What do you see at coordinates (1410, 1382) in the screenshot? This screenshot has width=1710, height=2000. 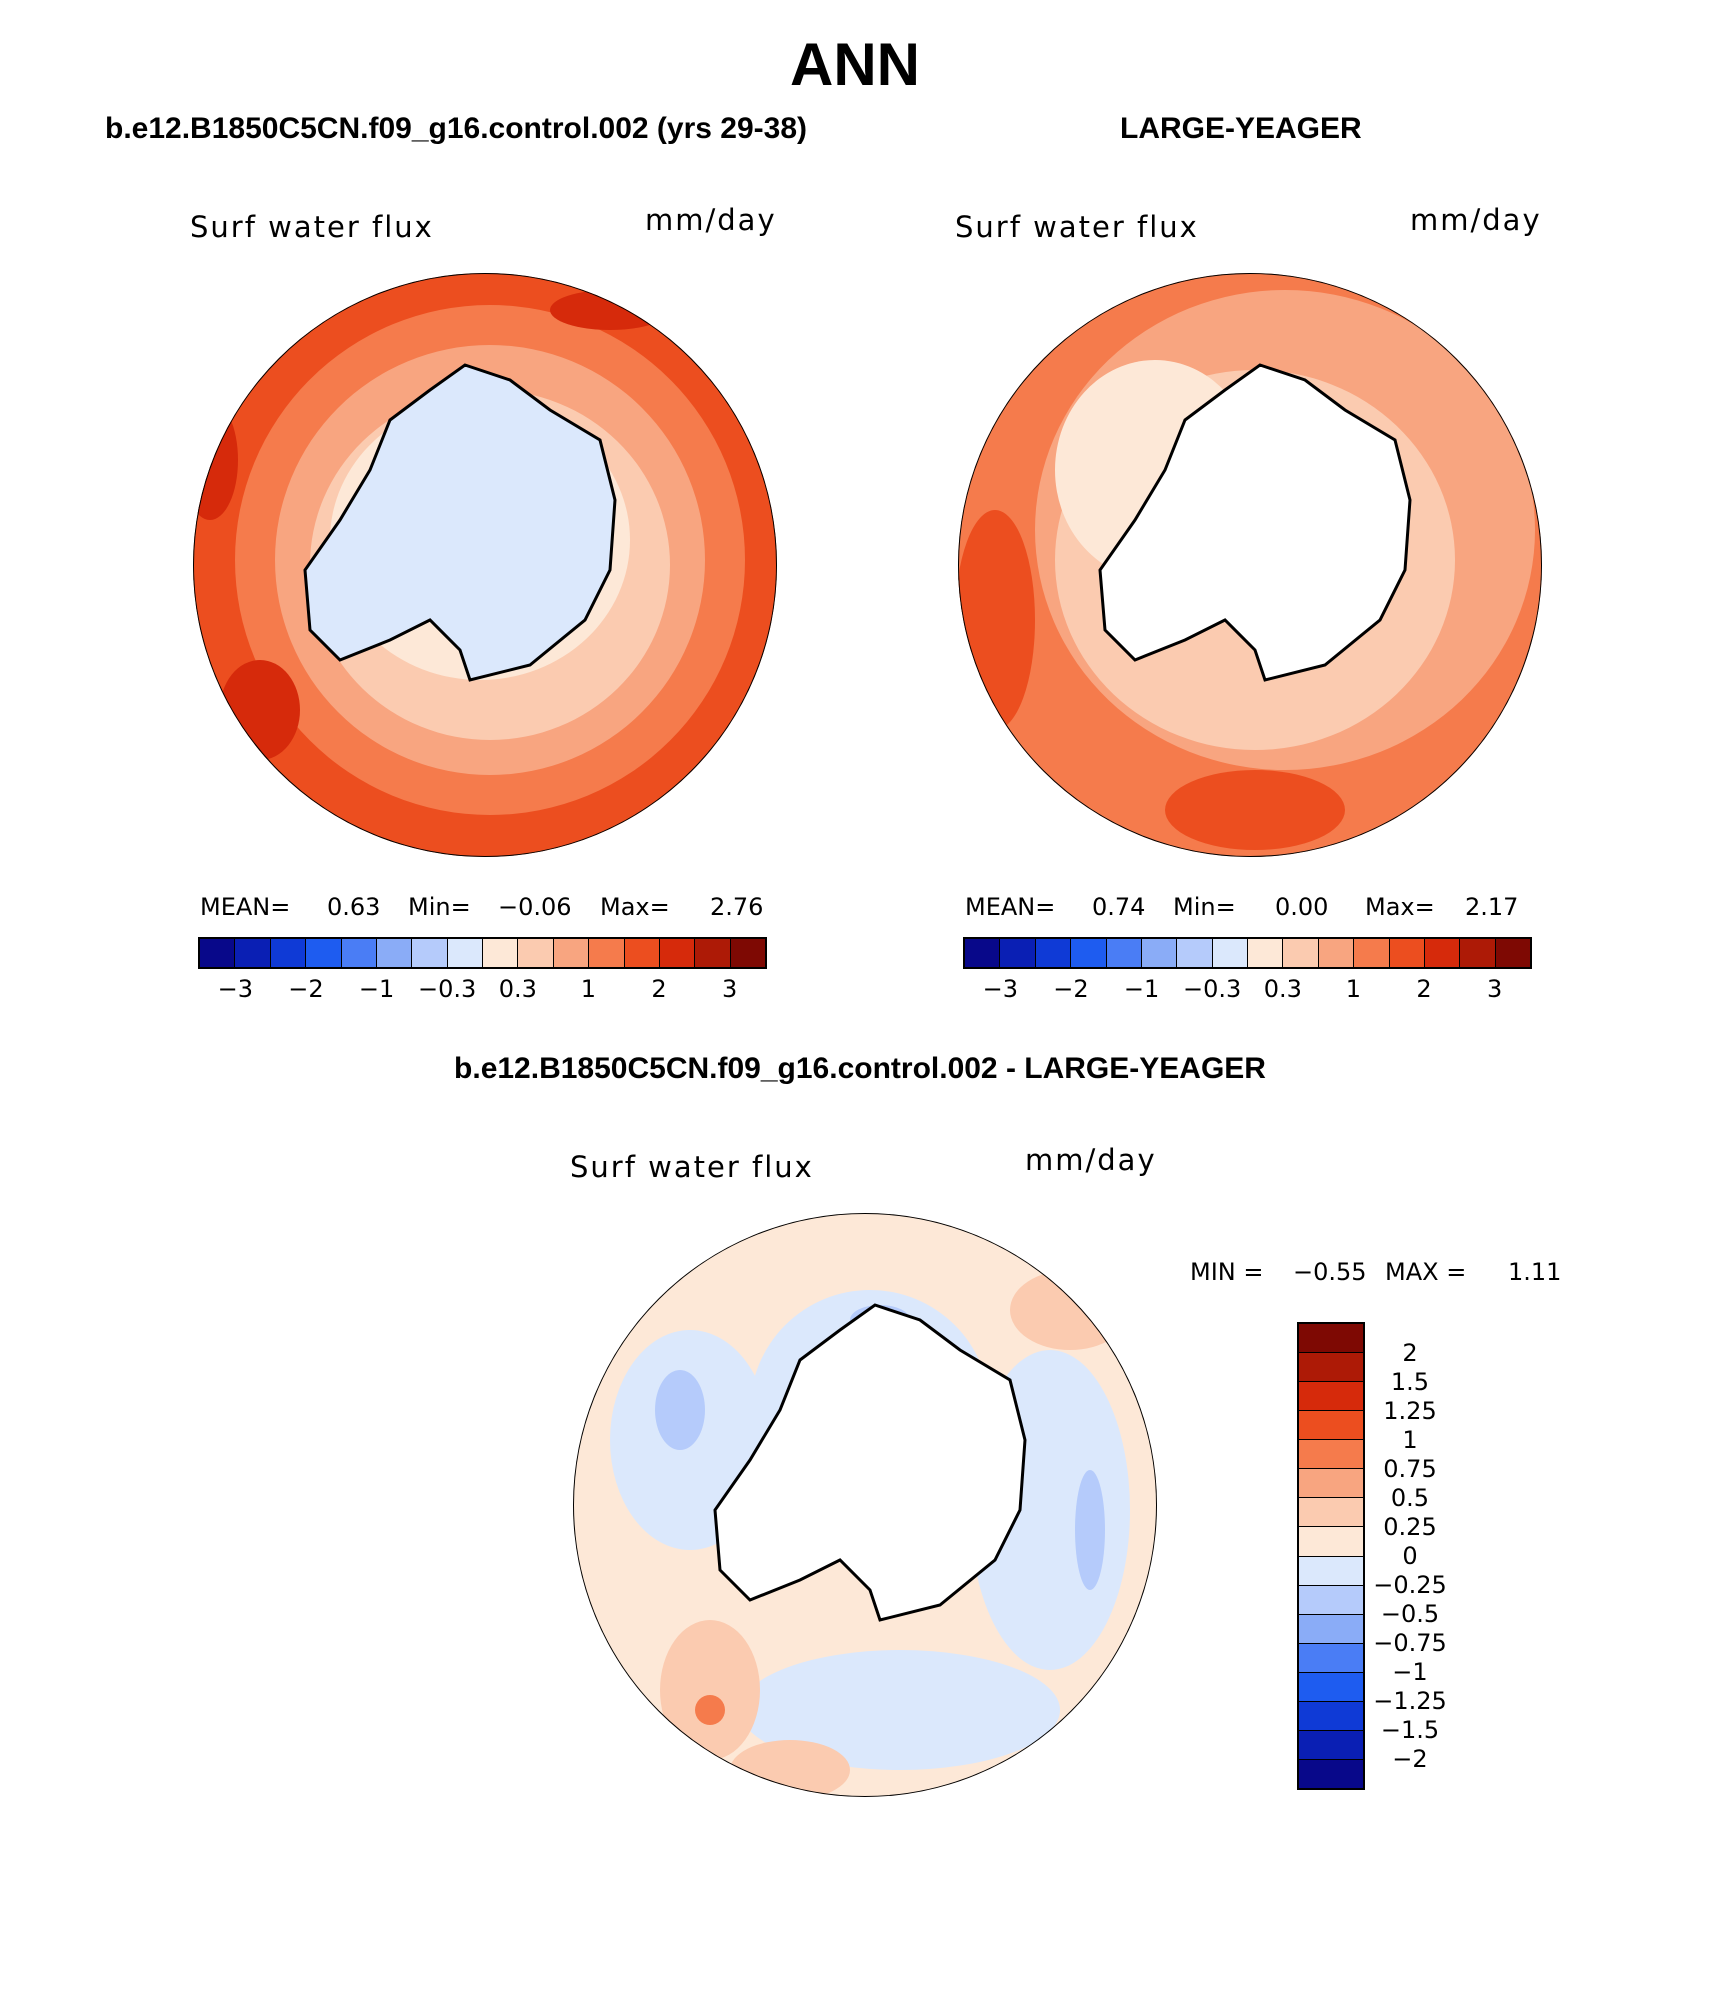 I see `colorbar-tick-label: 1.5` at bounding box center [1410, 1382].